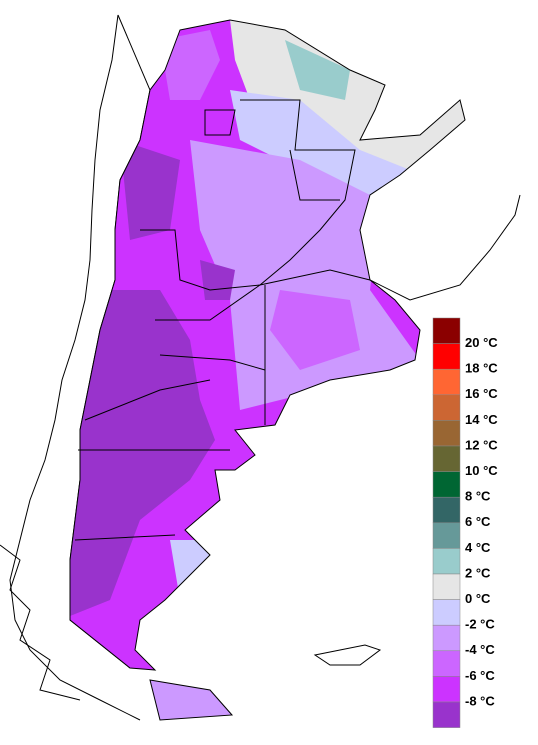  Describe the element at coordinates (478, 598) in the screenshot. I see `legend-label: 0 °C` at that location.